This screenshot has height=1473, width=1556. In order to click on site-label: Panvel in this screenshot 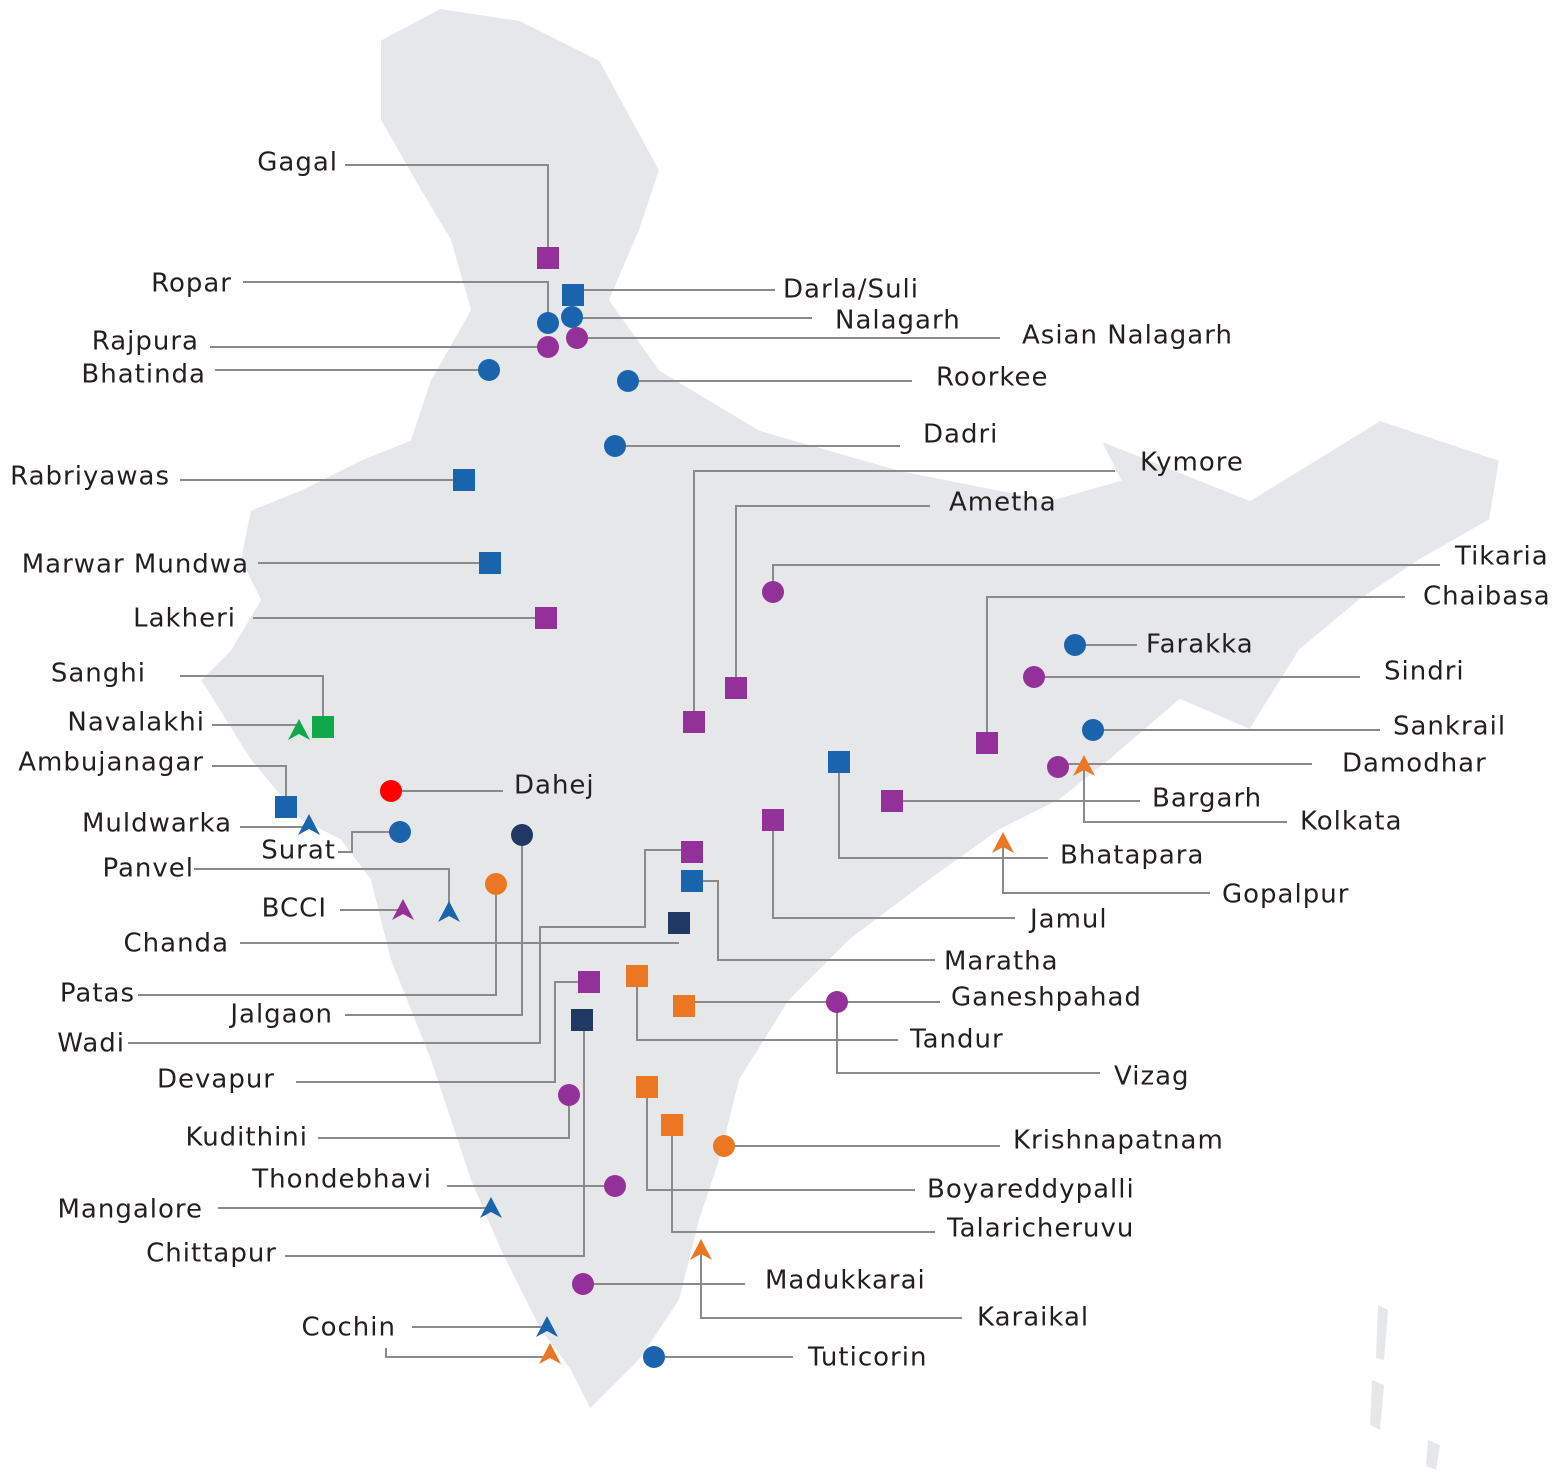, I will do `click(148, 869)`.